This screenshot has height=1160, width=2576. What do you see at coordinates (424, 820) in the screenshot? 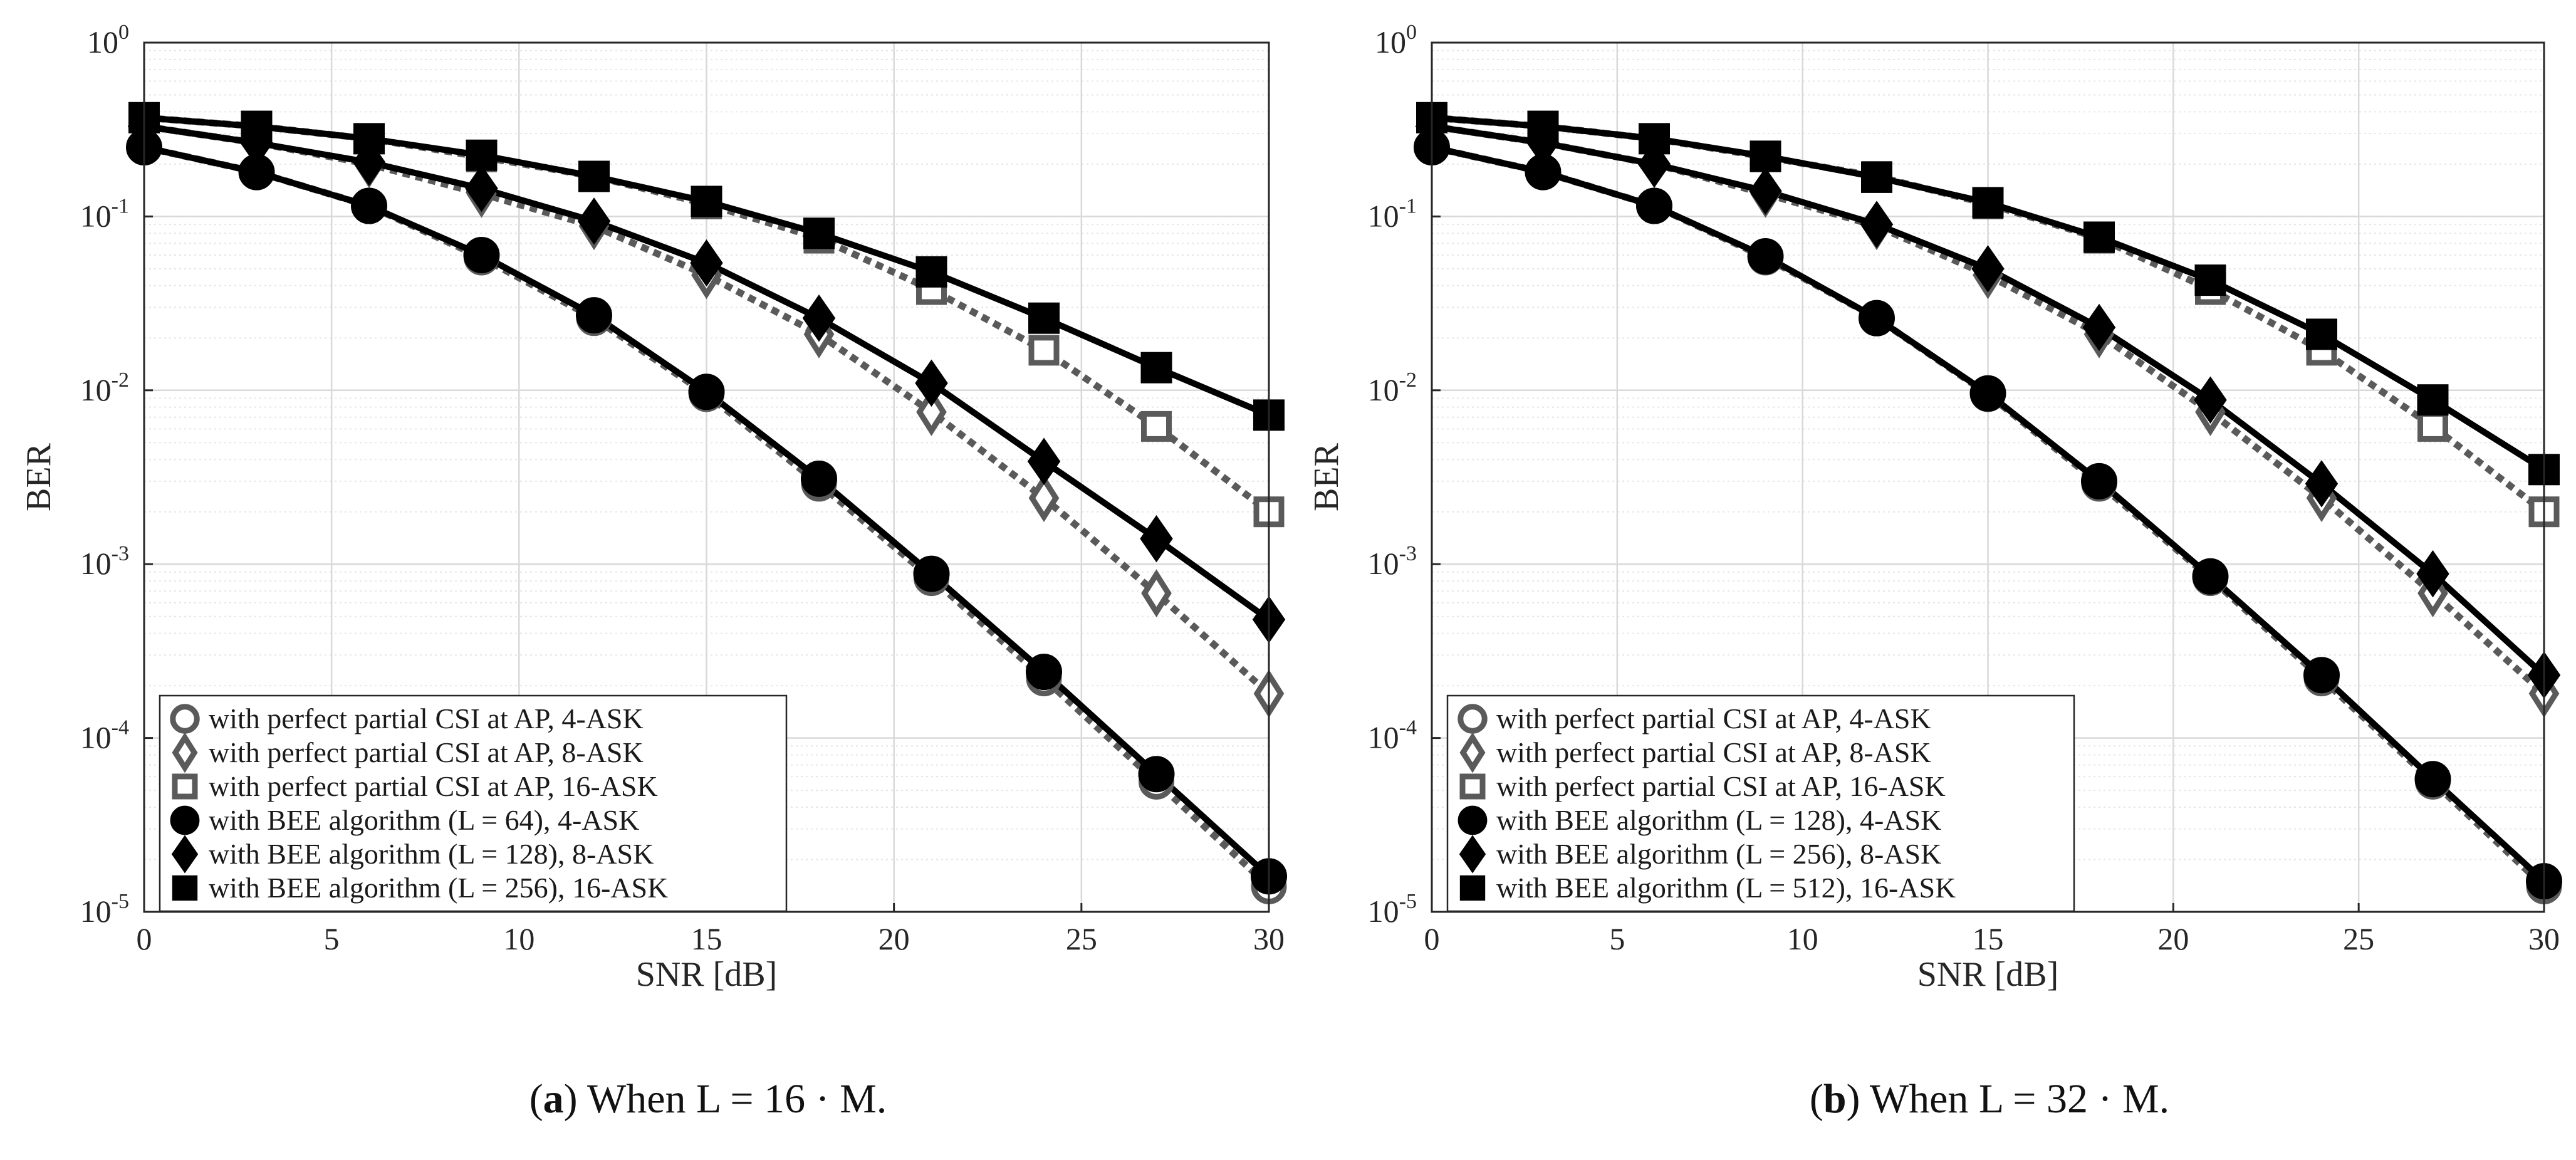
I see `legend-entry-4: with BEE algorithm (L = 64), 4-ASK` at bounding box center [424, 820].